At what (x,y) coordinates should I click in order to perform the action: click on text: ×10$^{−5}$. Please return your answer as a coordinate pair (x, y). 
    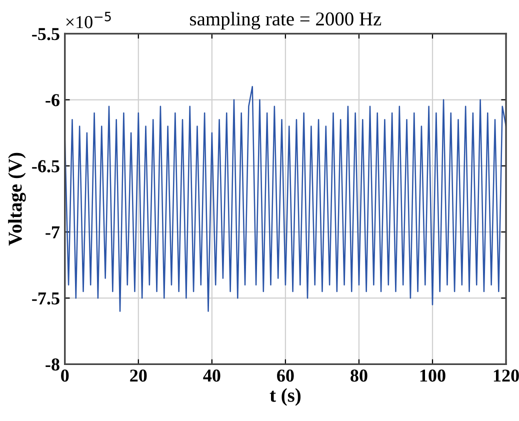
    Looking at the image, I should click on (88, 20).